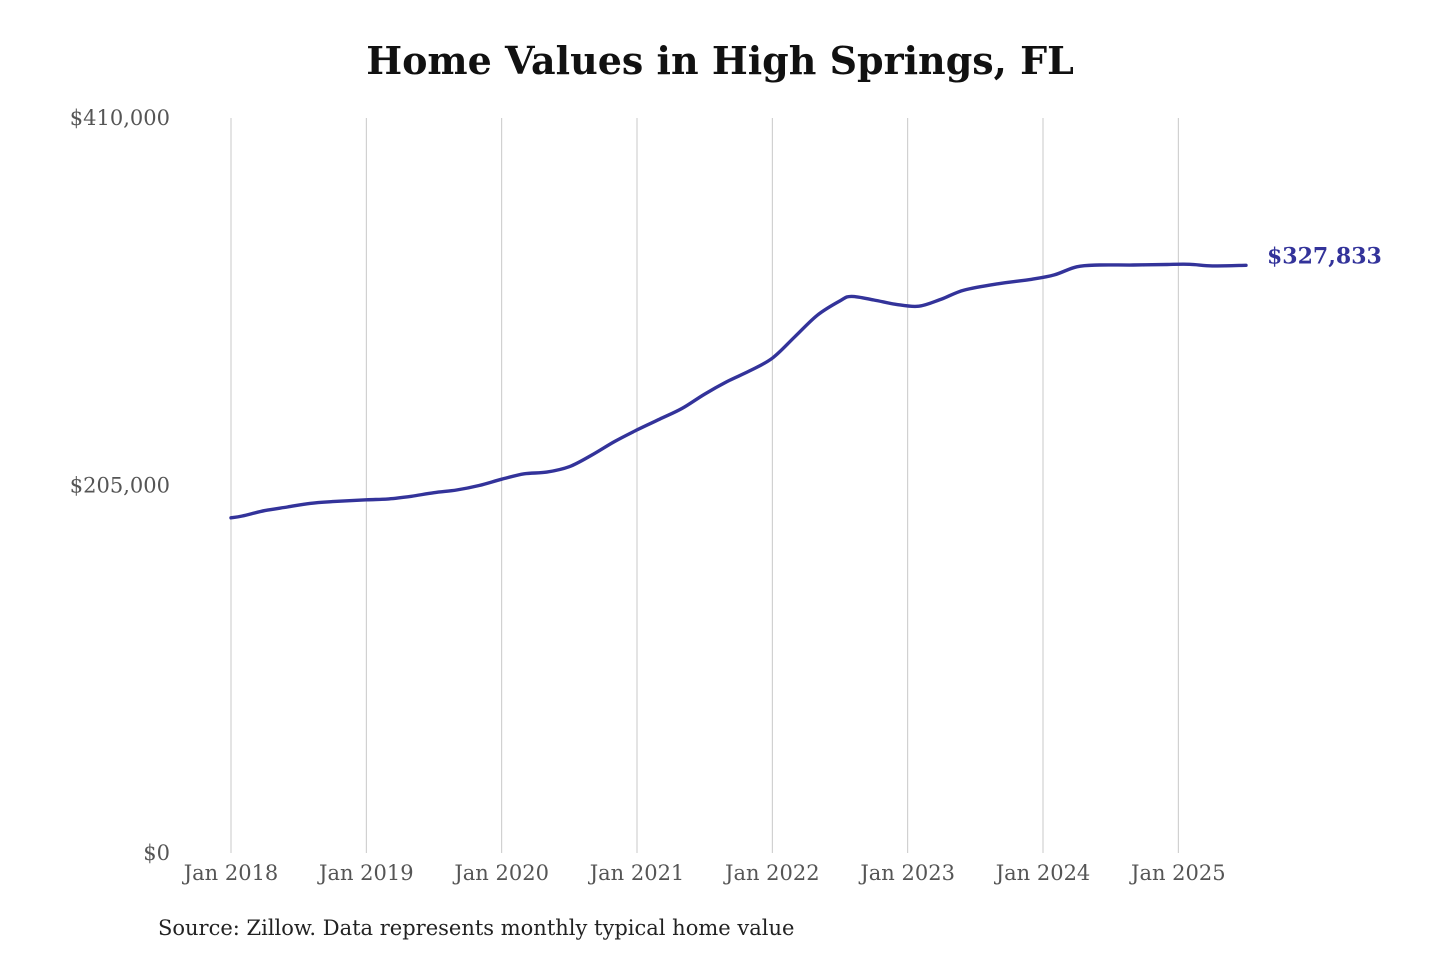  I want to click on x-tick-label: Jan 2022, so click(771, 873).